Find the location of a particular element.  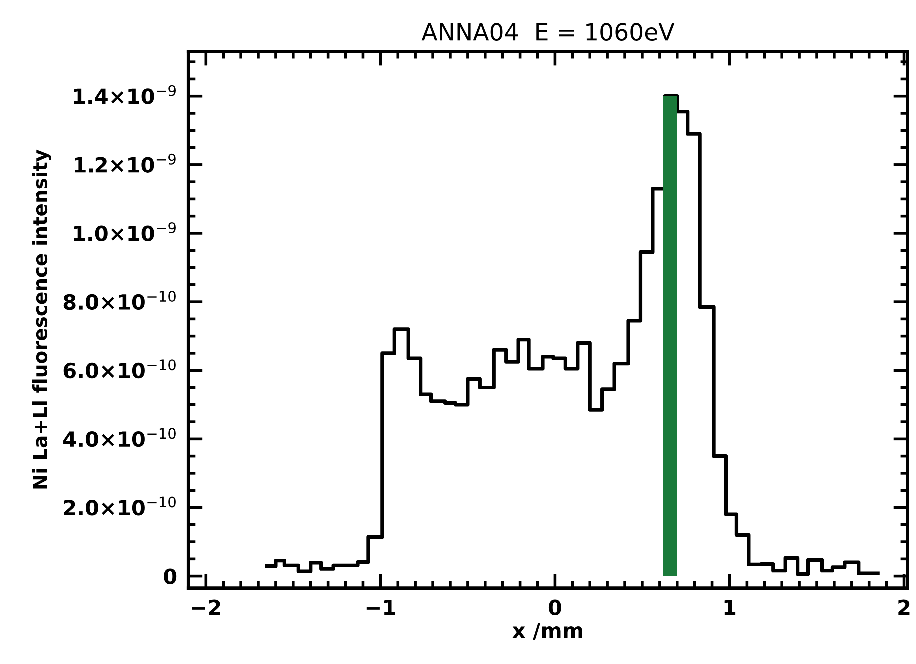

x-tick-label: 0 is located at coordinates (555, 608).